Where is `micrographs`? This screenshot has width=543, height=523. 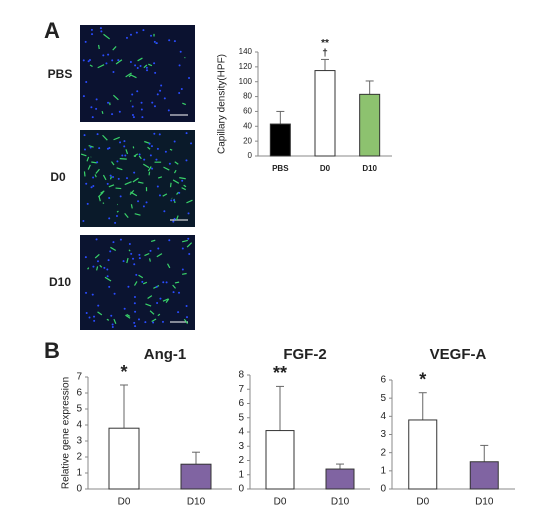 micrographs is located at coordinates (137, 177).